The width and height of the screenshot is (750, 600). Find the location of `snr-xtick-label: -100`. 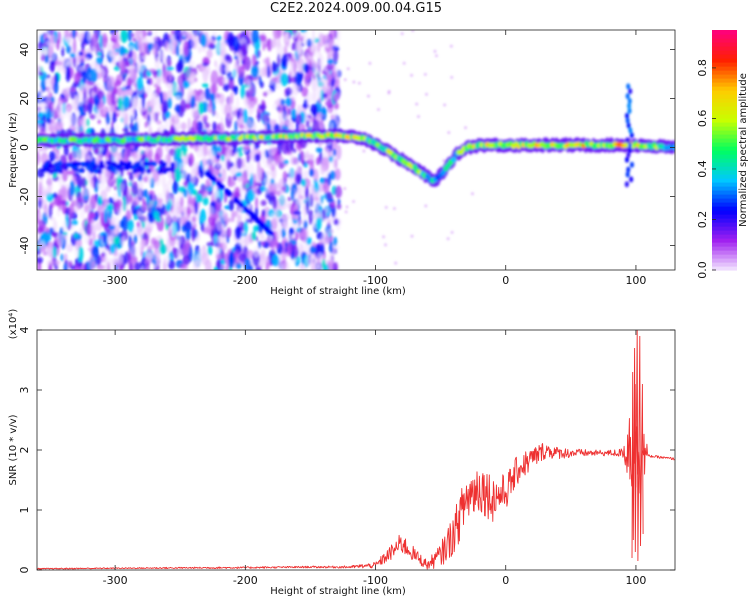

snr-xtick-label: -100 is located at coordinates (375, 580).